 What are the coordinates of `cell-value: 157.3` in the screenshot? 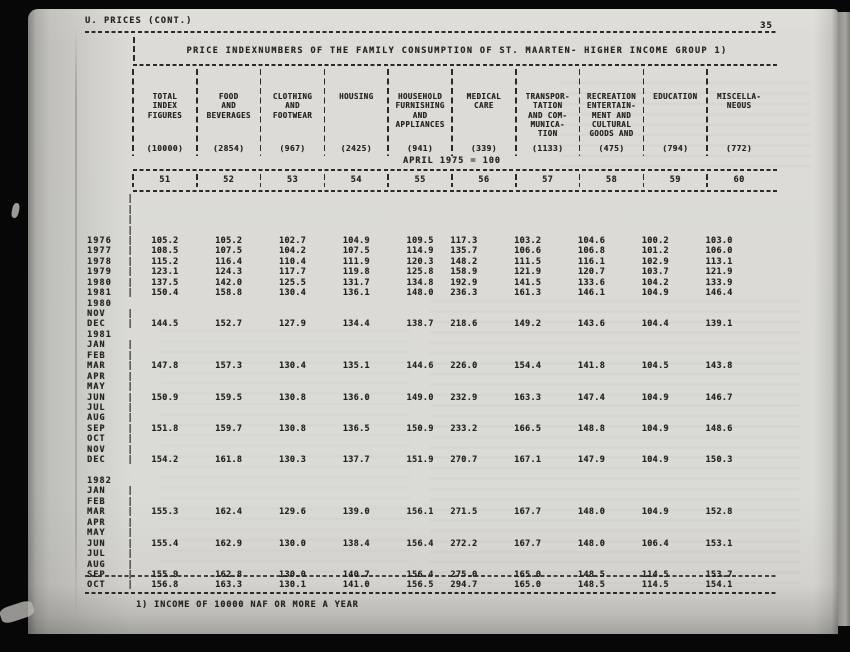 It's located at (229, 366).